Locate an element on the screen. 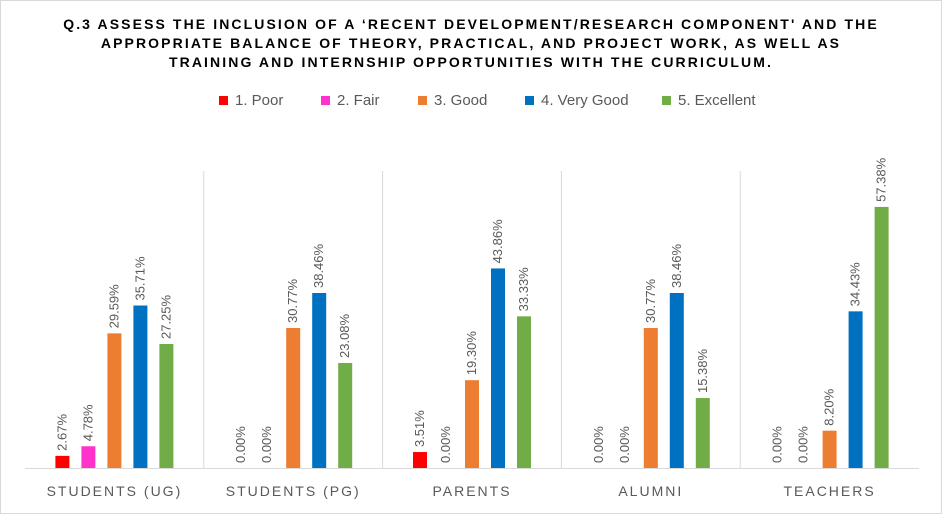 This screenshot has width=942, height=515. category-label: TEACHERS is located at coordinates (829, 491).